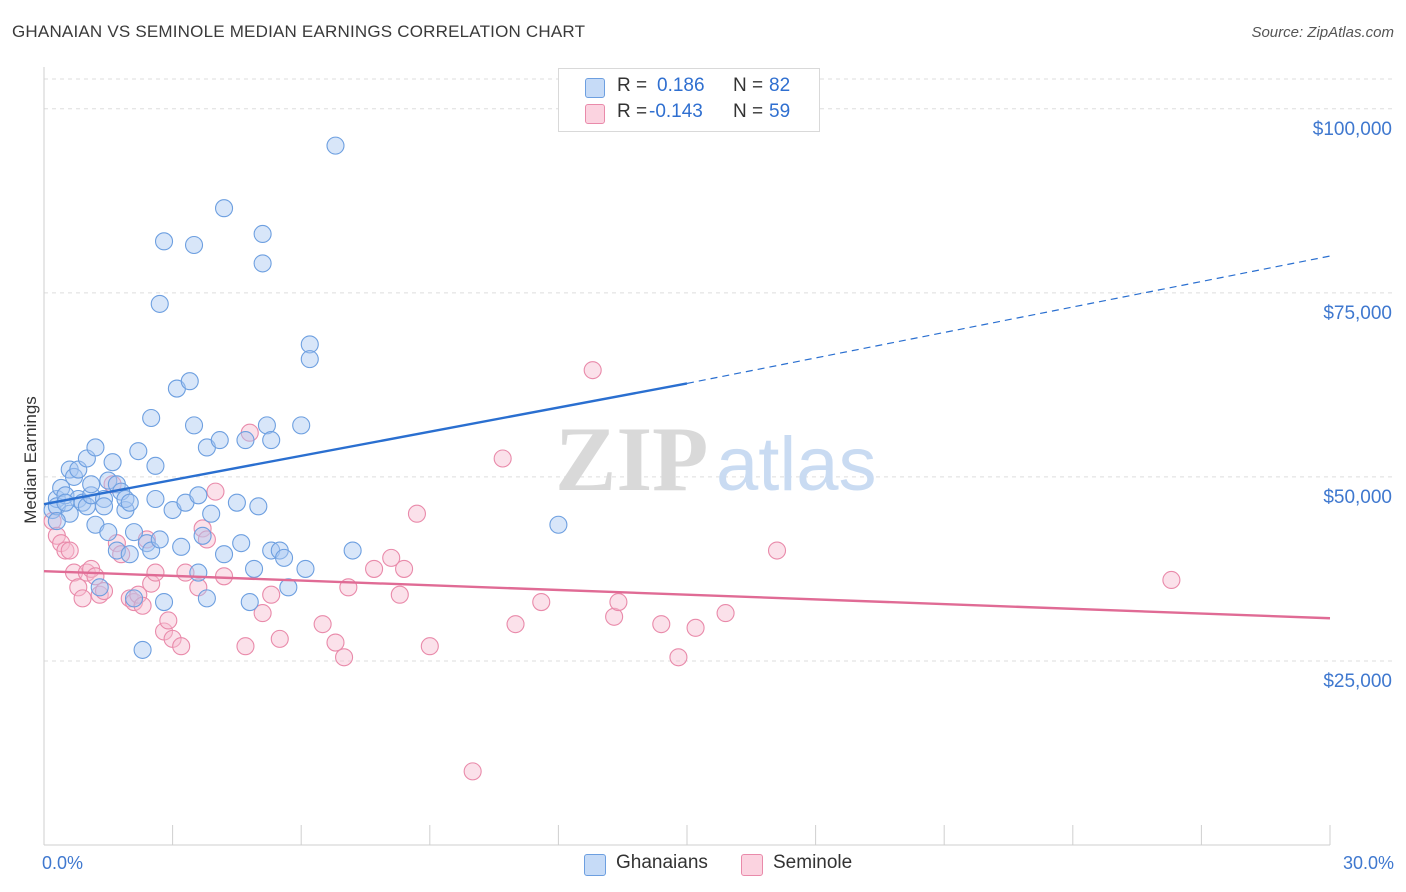 This screenshot has height=892, width=1406. Describe the element at coordinates (681, 85) in the screenshot. I see `legend-r-value: 0.186` at that location.